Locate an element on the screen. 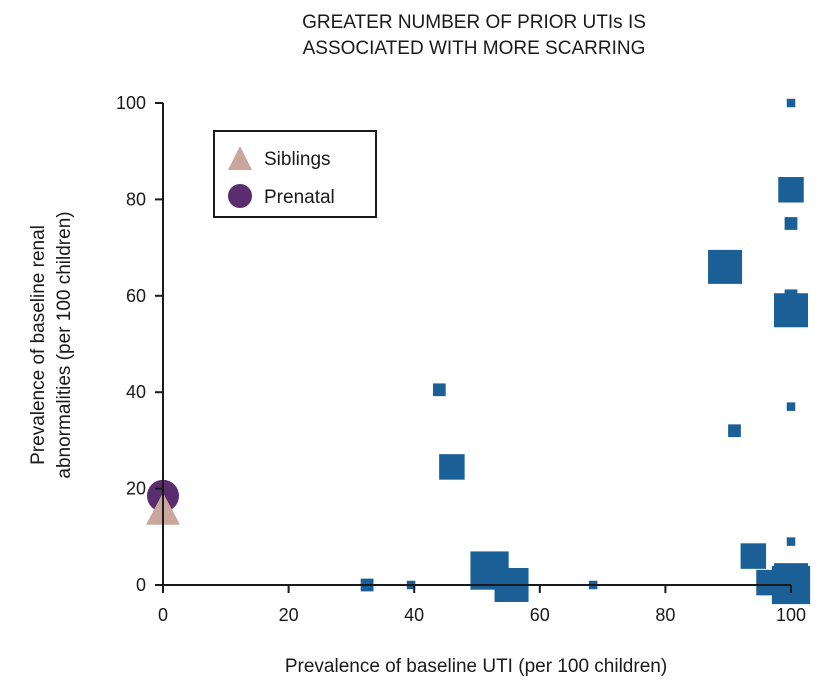 The image size is (819, 683). legend: Siblings Prenatal is located at coordinates (295, 174).